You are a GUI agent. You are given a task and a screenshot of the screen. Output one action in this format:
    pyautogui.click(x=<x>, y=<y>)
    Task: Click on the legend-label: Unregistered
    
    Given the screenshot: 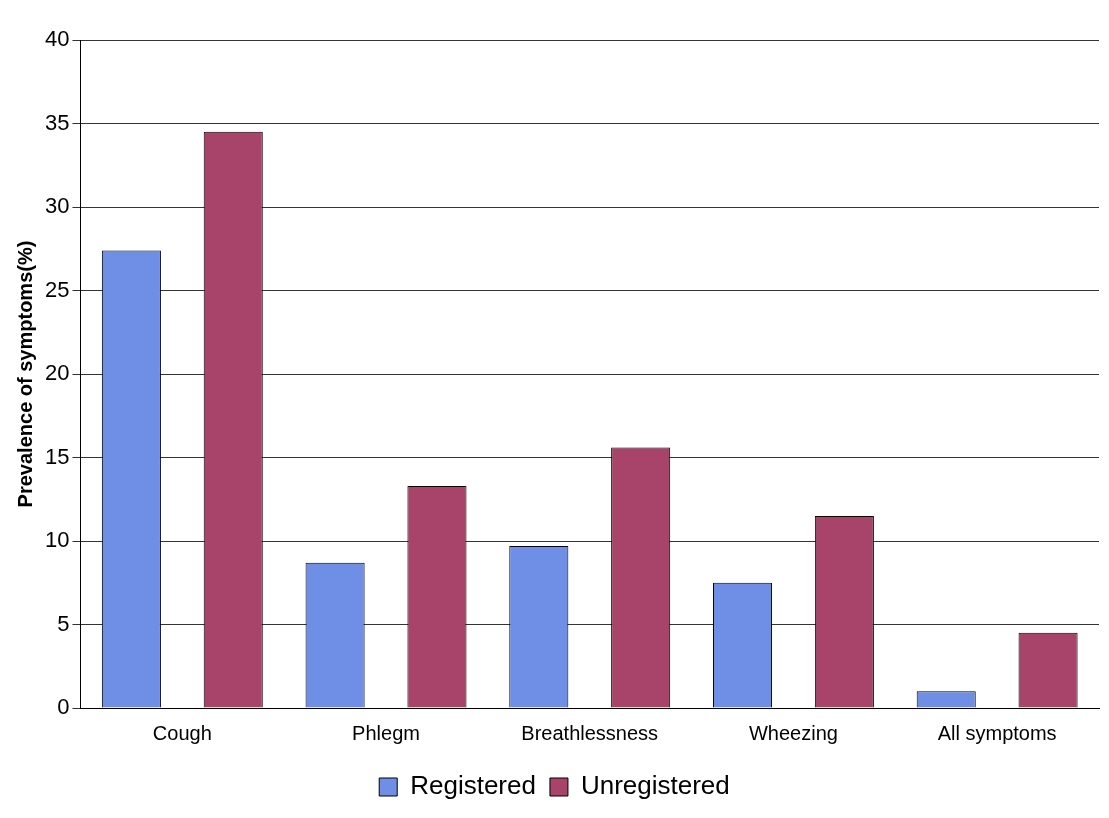 What is the action you would take?
    pyautogui.click(x=655, y=785)
    